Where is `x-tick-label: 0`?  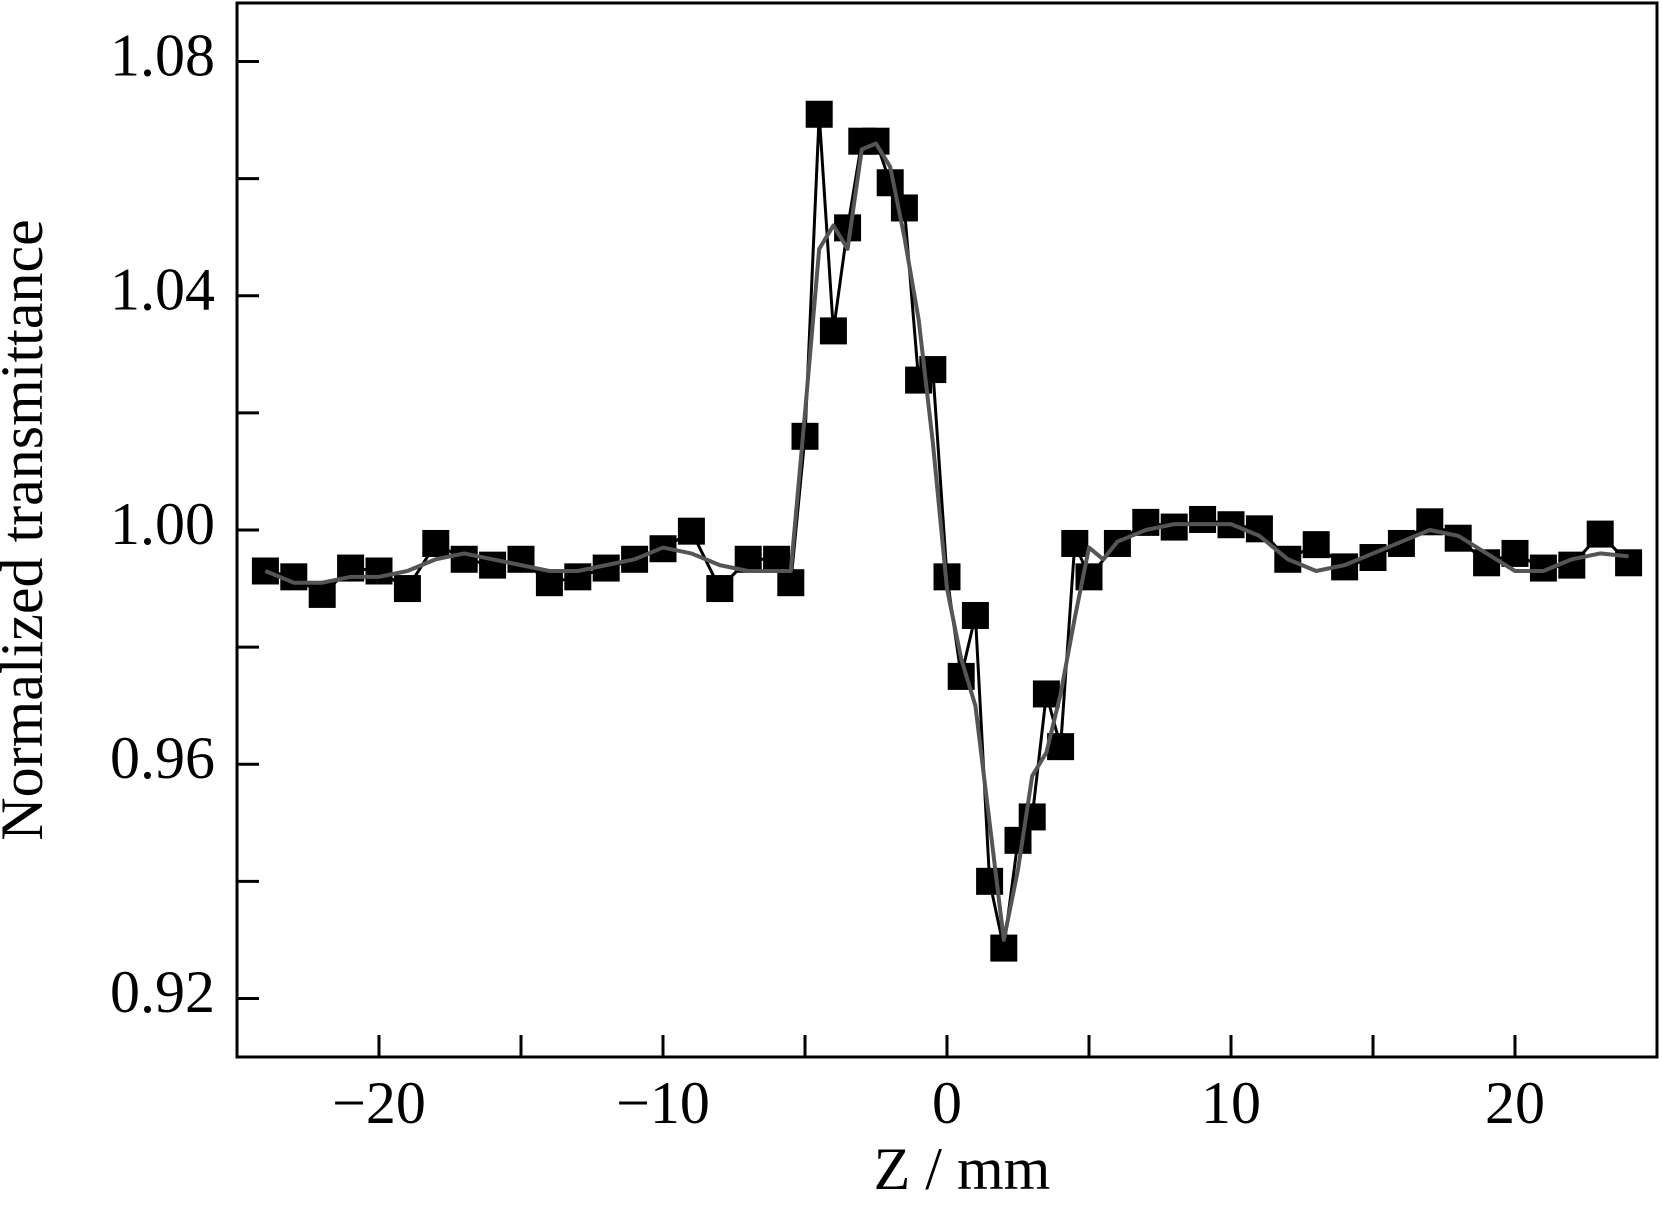 x-tick-label: 0 is located at coordinates (947, 1103).